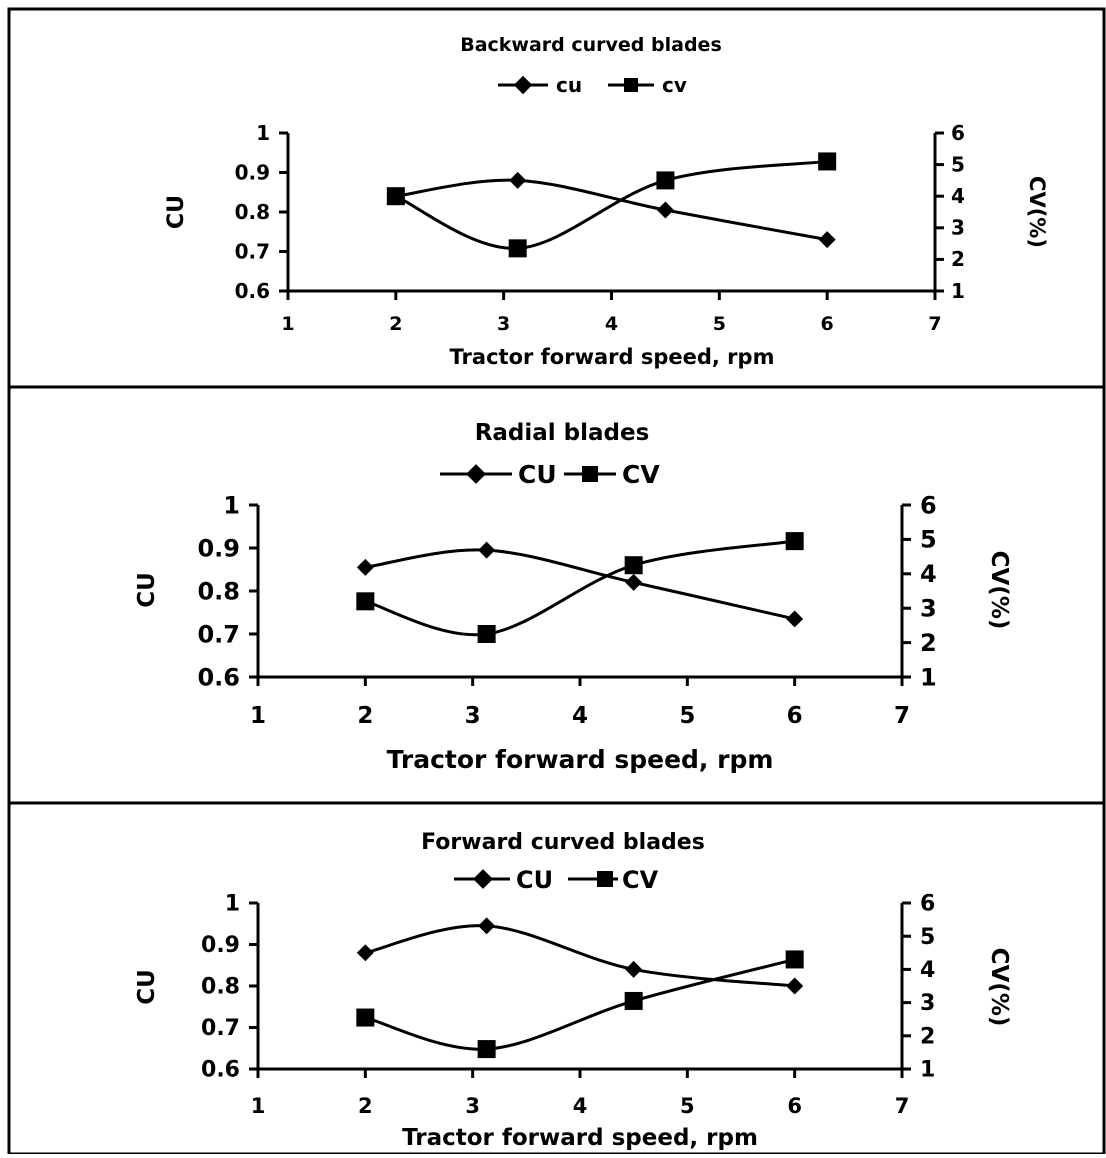 Image resolution: width=1106 pixels, height=1158 pixels. Describe the element at coordinates (674, 85) in the screenshot. I see `legend-label: cv` at that location.